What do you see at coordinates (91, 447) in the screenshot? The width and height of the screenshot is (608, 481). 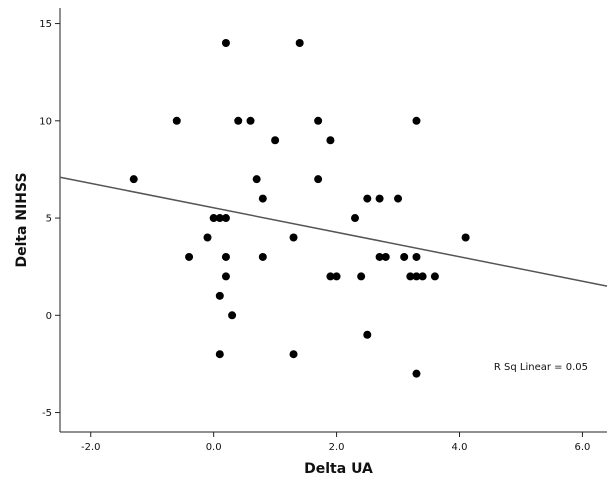 I see `x-tick-label: -2.0` at bounding box center [91, 447].